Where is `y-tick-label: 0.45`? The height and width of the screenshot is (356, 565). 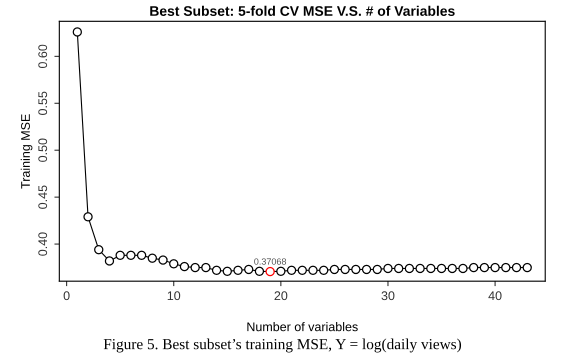
y-tick-label: 0.45 is located at coordinates (43, 197).